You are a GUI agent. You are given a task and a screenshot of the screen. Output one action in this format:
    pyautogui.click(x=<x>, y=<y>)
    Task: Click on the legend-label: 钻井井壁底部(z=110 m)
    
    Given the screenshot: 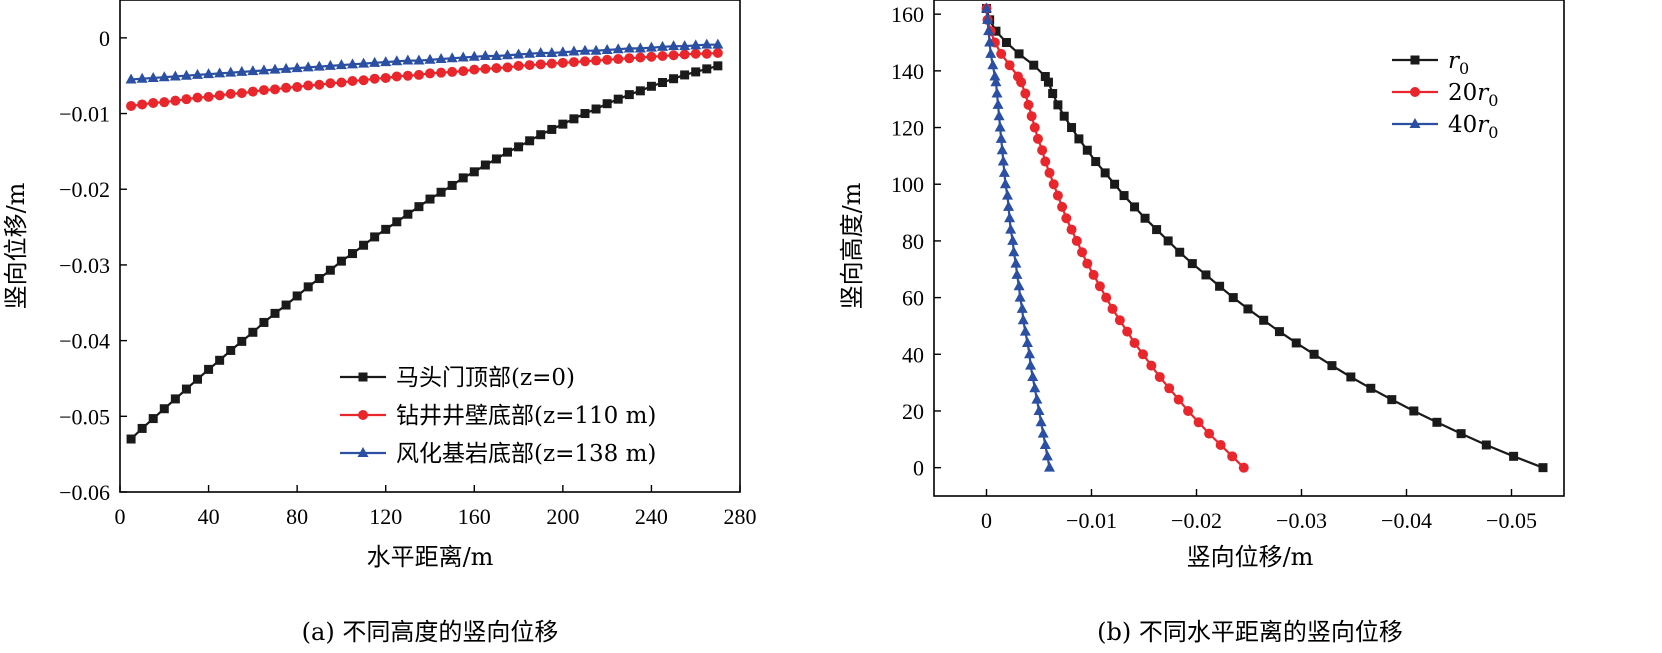 What is the action you would take?
    pyautogui.click(x=526, y=416)
    